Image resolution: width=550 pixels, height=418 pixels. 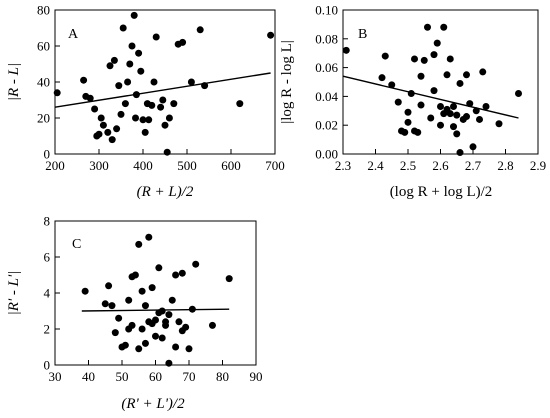 I want to click on y-axis-label: |R - L|, so click(x=14, y=82).